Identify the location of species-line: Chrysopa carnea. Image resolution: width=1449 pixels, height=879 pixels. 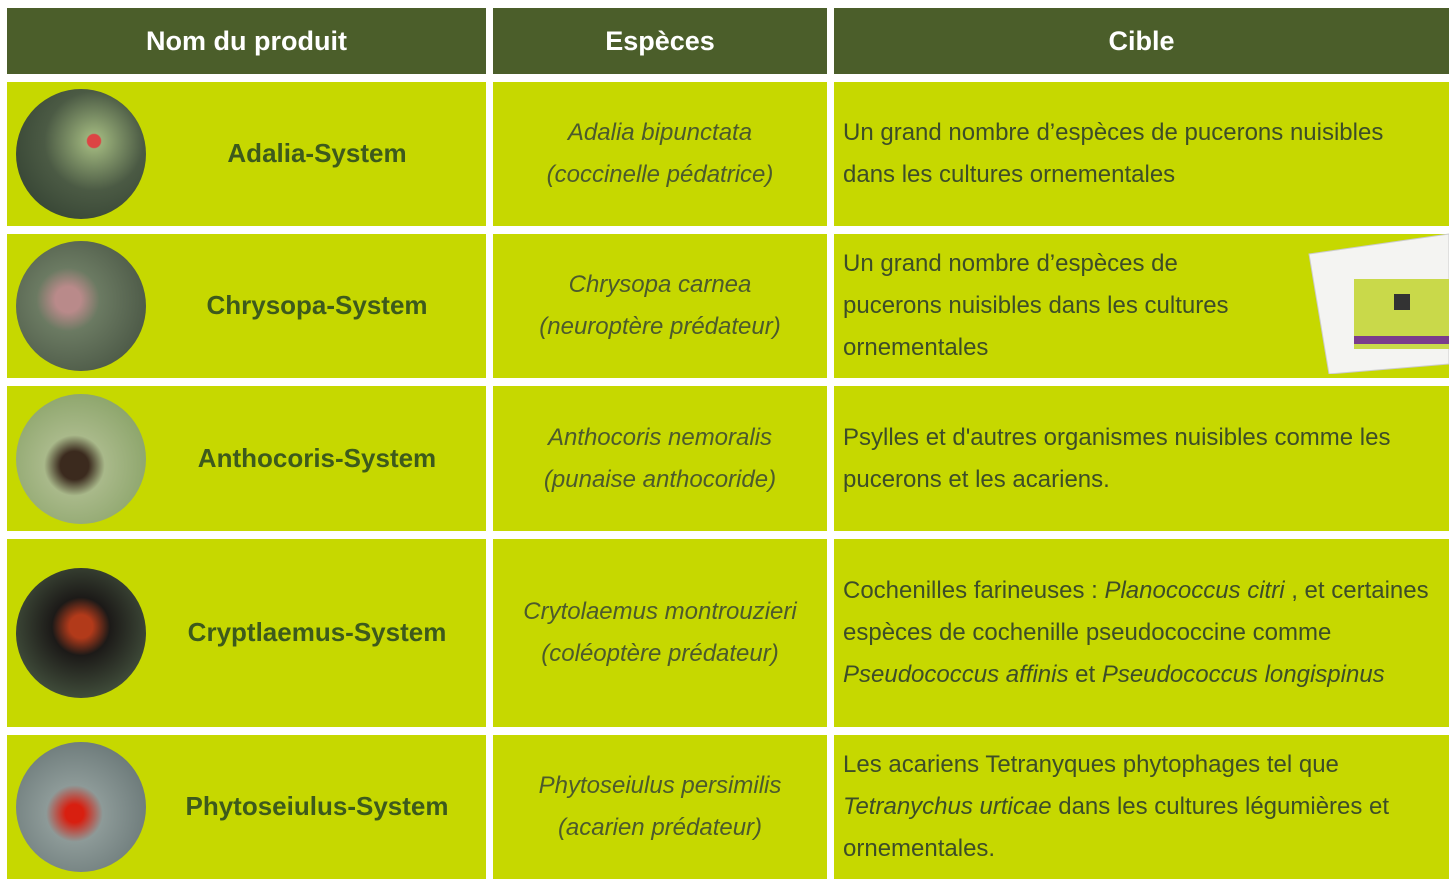
(660, 284).